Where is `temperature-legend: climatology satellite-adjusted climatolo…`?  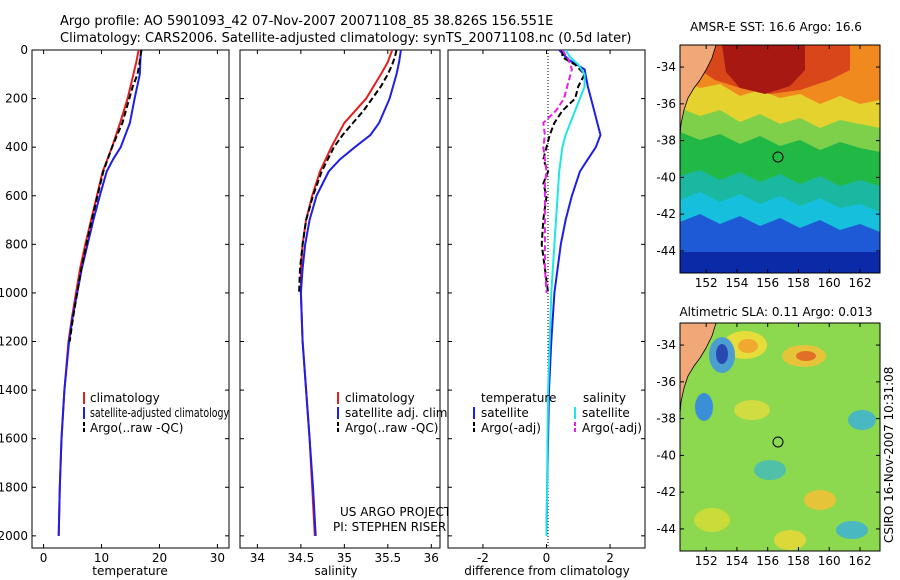 temperature-legend: climatology satellite-adjusted climatolo… is located at coordinates (156, 413).